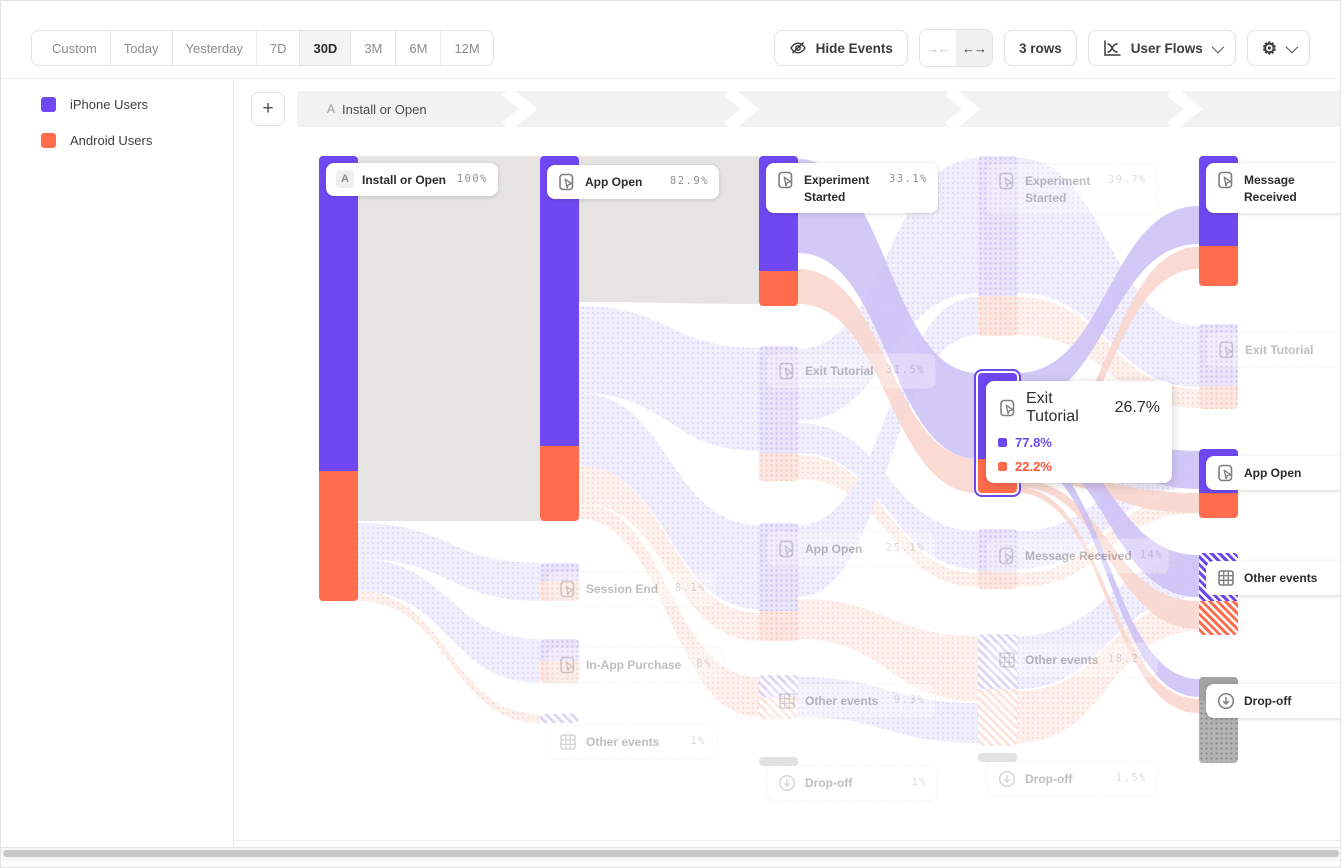 This screenshot has width=1341, height=868. I want to click on toolbar-right: Hide Events →← ←→ 3 rows User Flows, so click(1041, 48).